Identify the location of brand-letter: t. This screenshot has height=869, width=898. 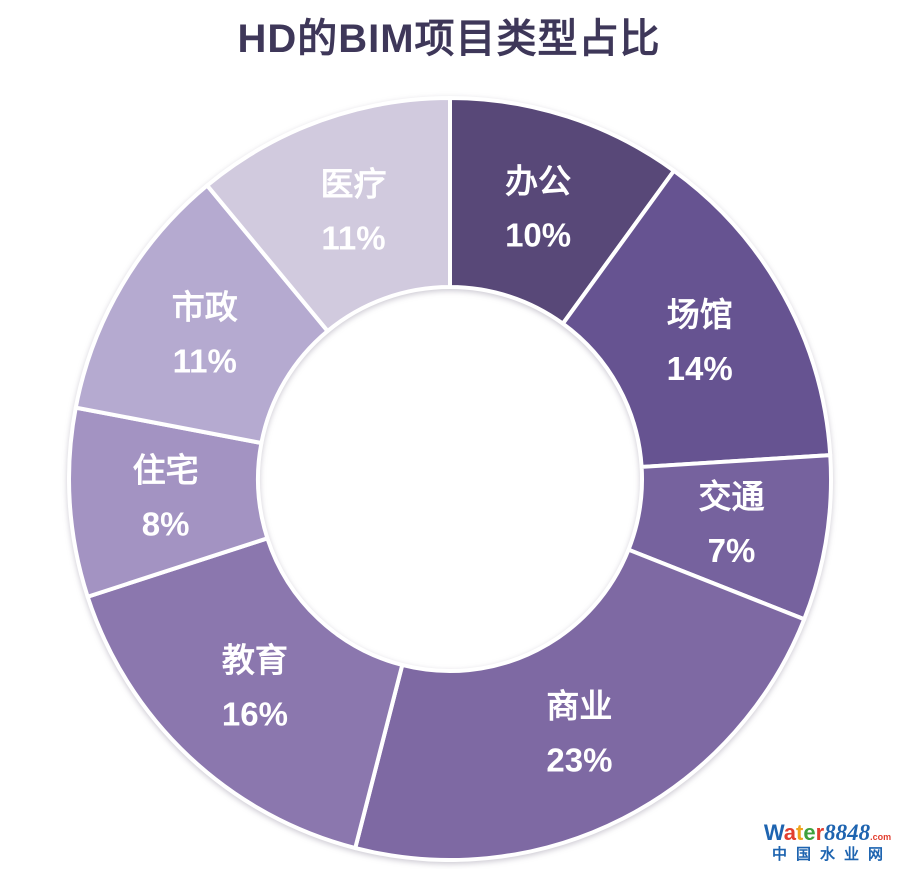
(800, 833).